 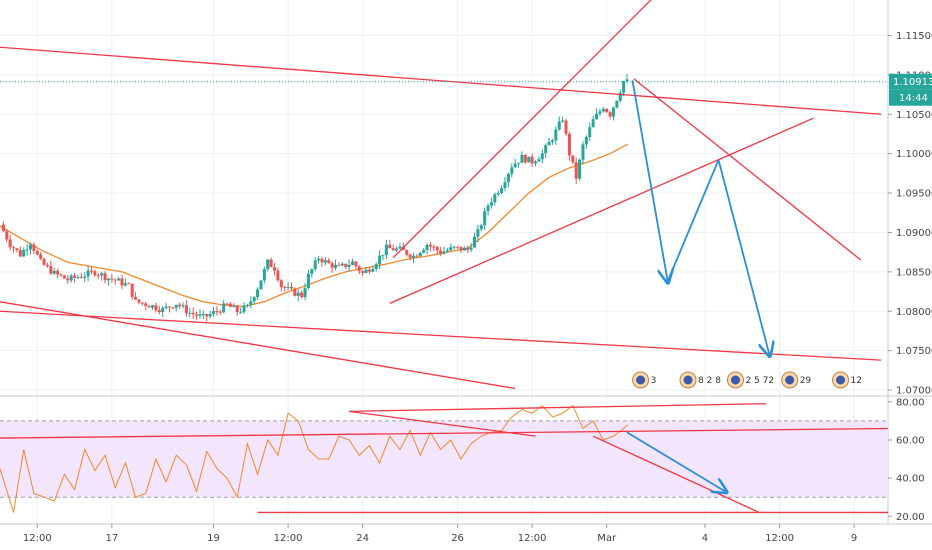 I want to click on event-marker: 8 2 8, so click(x=700, y=380).